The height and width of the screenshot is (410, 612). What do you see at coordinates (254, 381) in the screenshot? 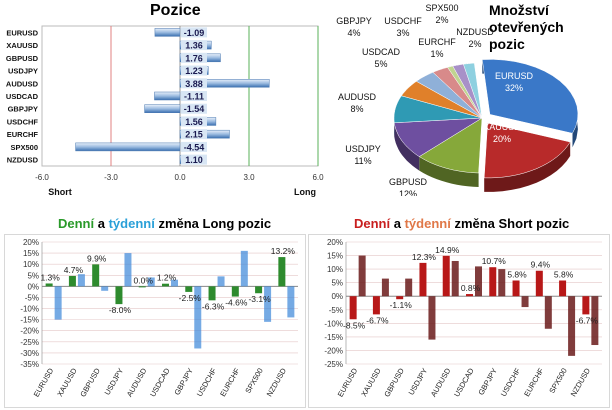
I see `category-label: SPX500` at bounding box center [254, 381].